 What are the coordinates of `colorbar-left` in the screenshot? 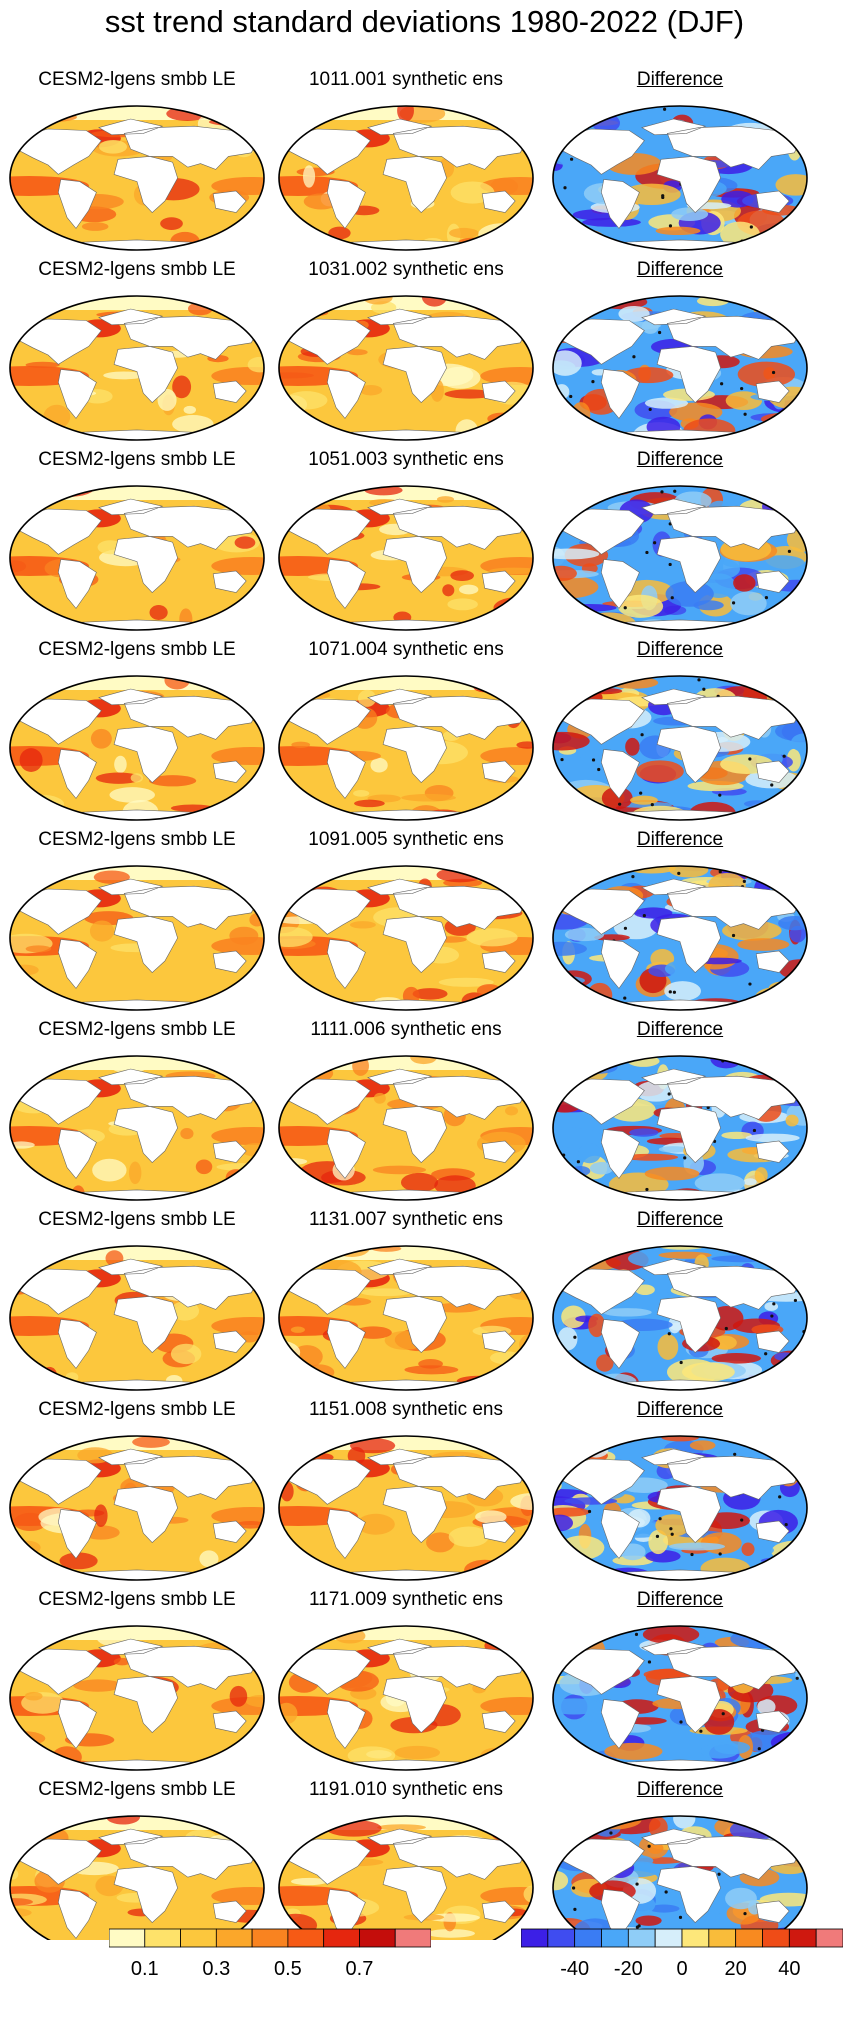 It's located at (270, 1938).